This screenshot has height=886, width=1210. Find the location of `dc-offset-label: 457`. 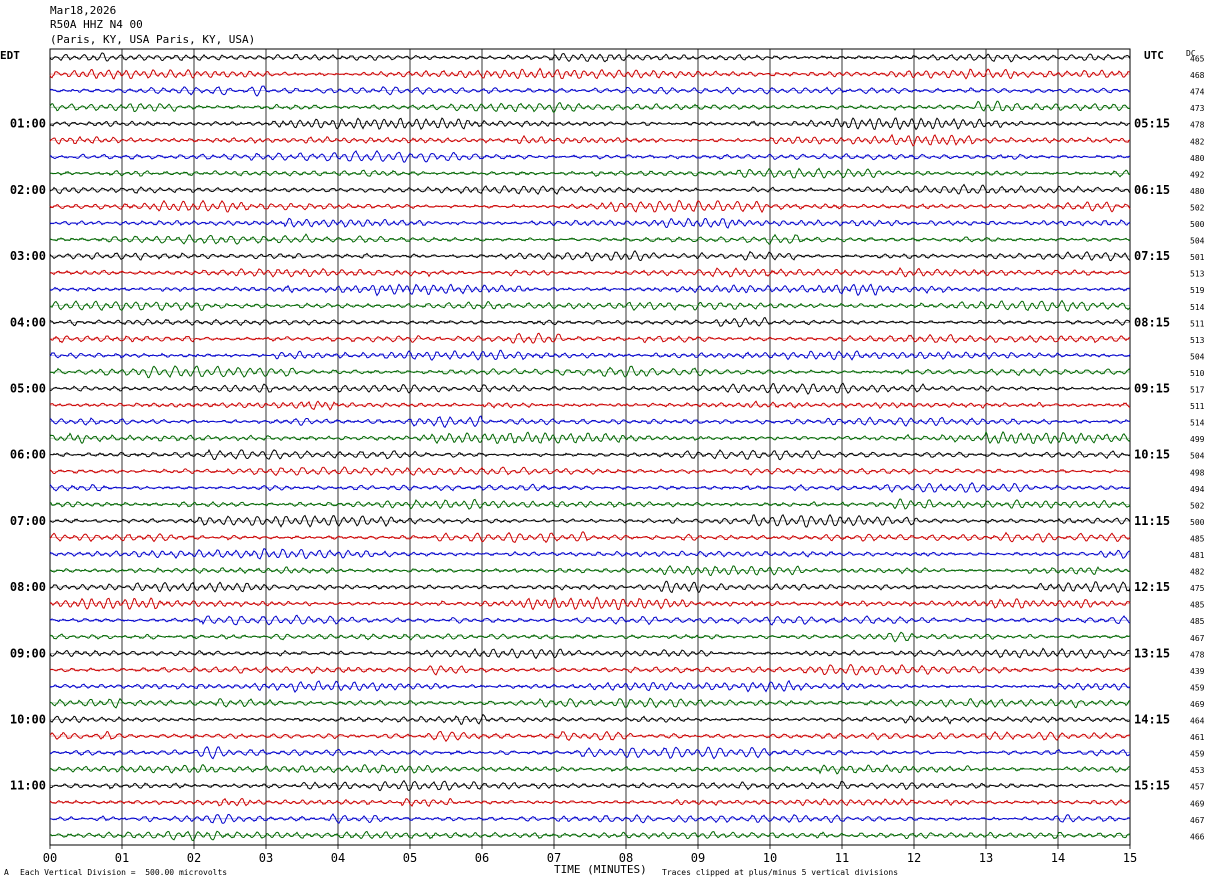

dc-offset-label: 457 is located at coordinates (1197, 787).